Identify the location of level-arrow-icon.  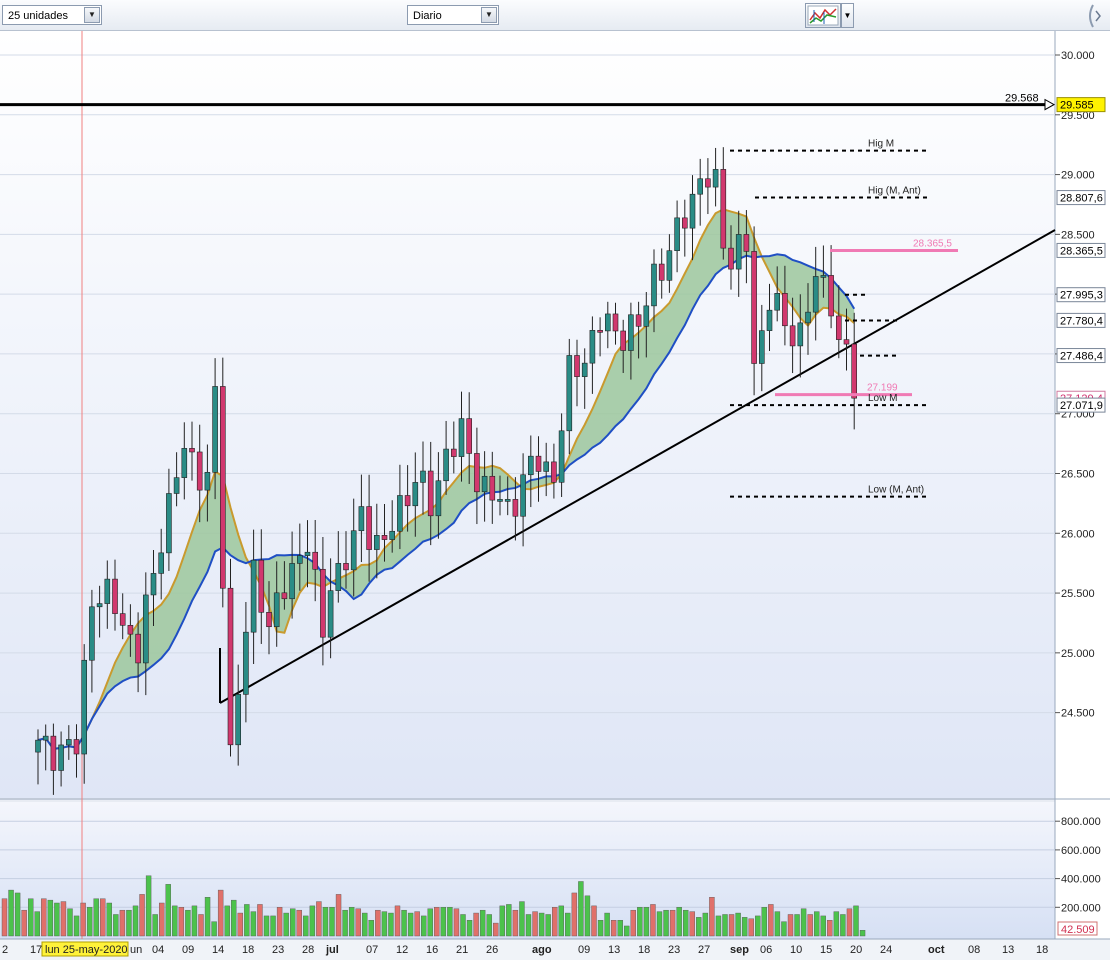
(1050, 104).